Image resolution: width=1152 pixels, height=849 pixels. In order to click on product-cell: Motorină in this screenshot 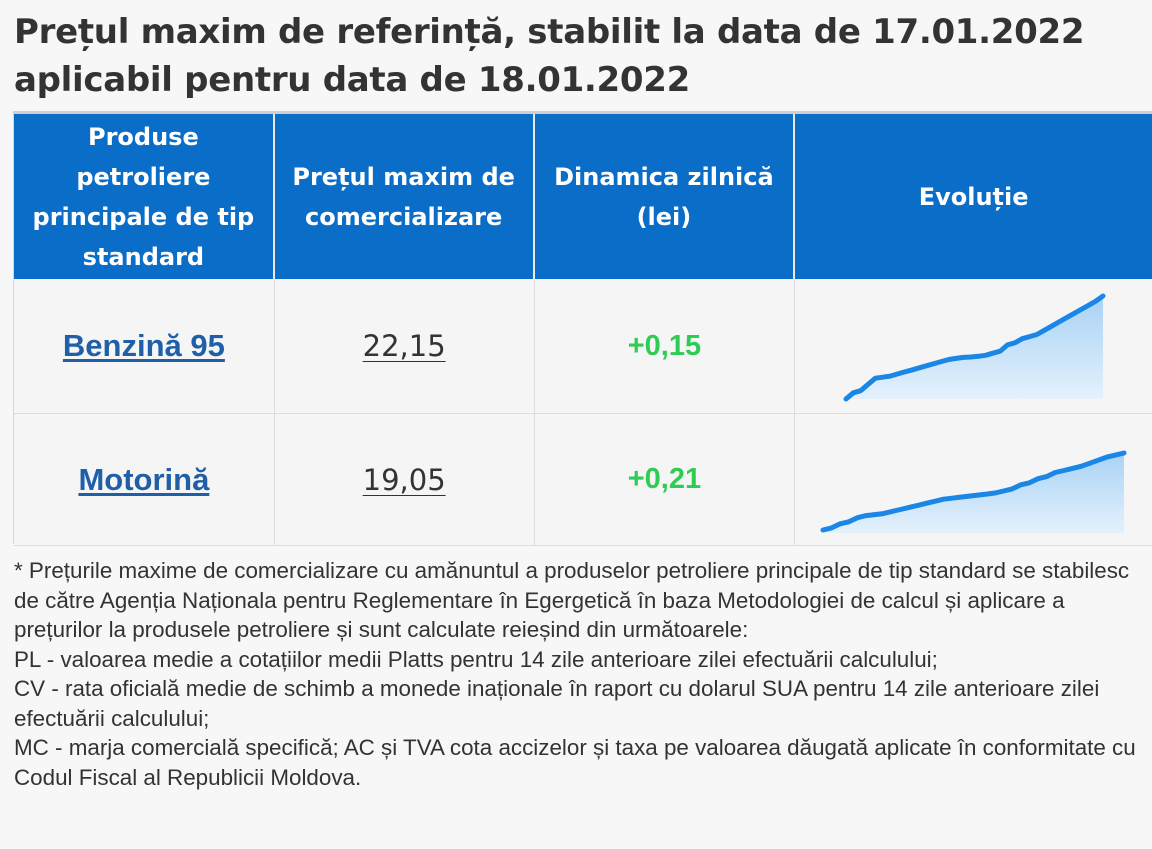, I will do `click(144, 479)`.